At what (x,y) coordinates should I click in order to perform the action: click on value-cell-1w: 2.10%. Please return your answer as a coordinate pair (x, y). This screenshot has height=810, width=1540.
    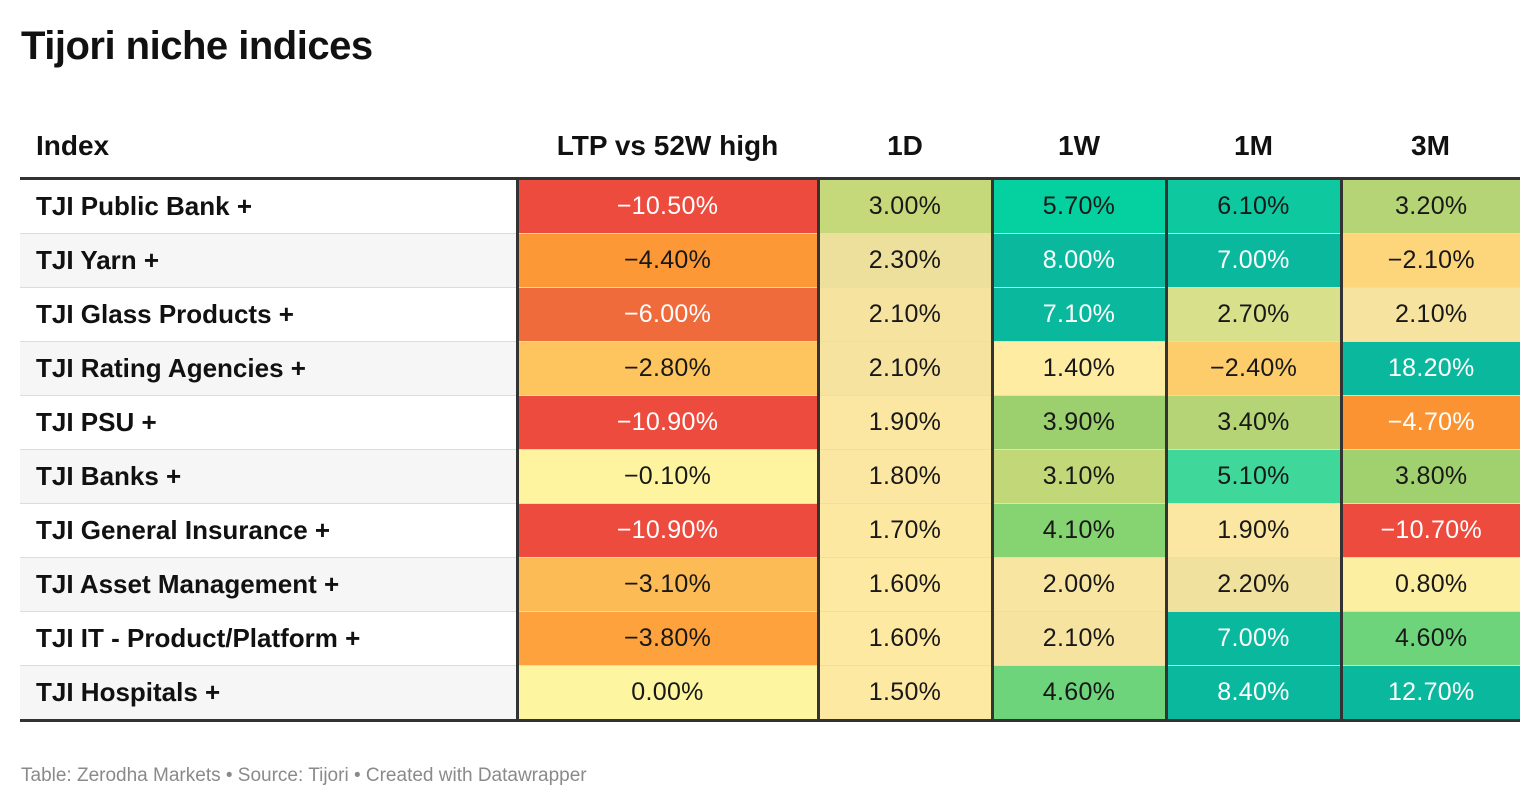
    Looking at the image, I should click on (1078, 638).